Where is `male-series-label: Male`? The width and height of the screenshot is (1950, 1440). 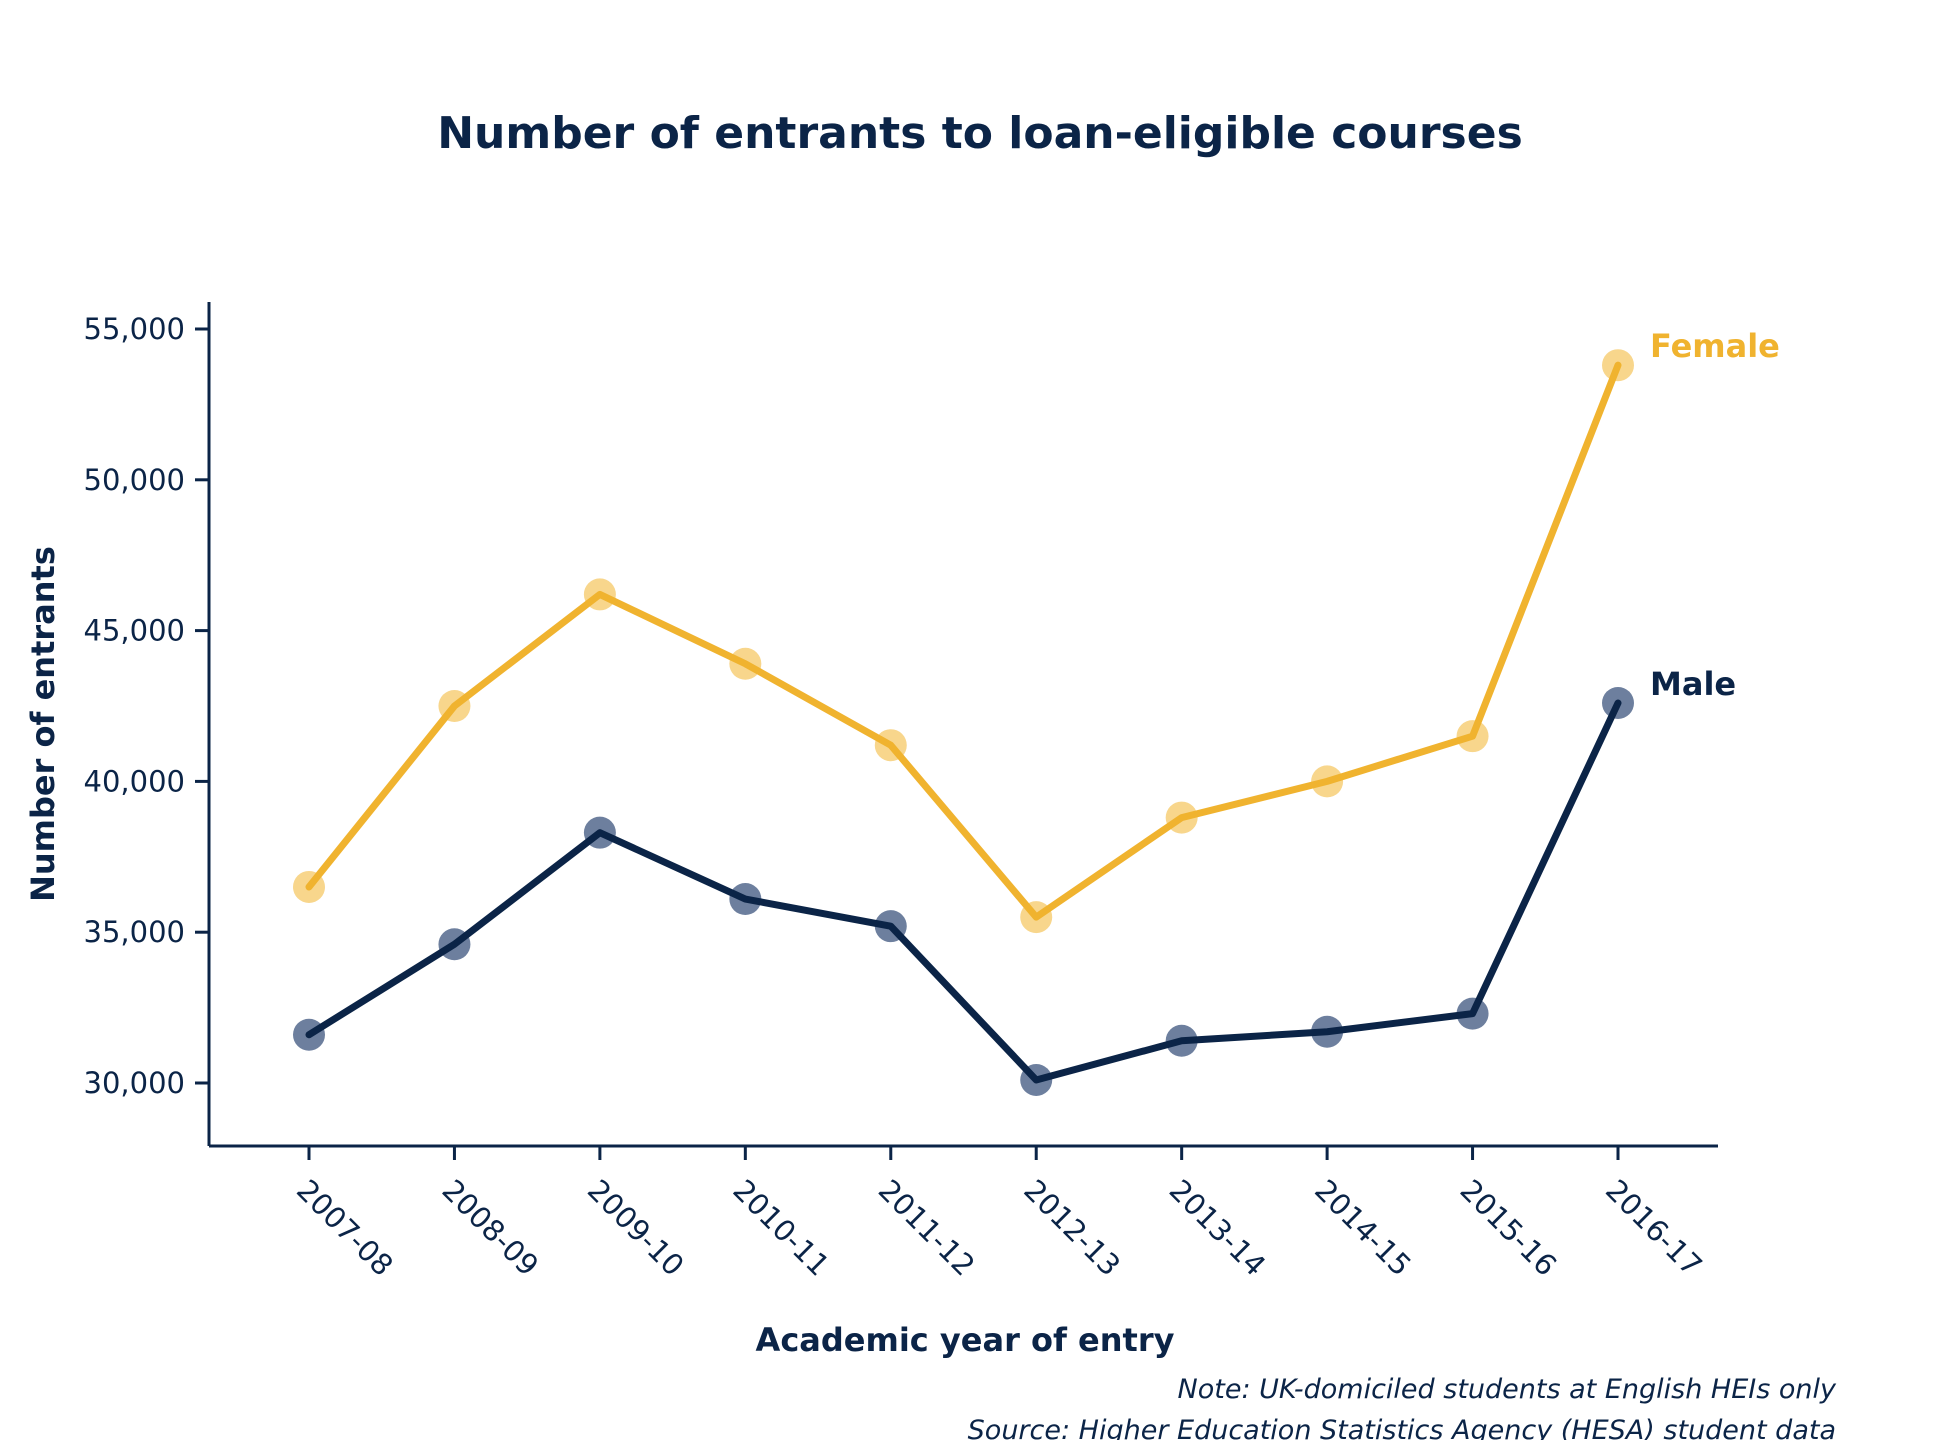
male-series-label: Male is located at coordinates (1693, 684).